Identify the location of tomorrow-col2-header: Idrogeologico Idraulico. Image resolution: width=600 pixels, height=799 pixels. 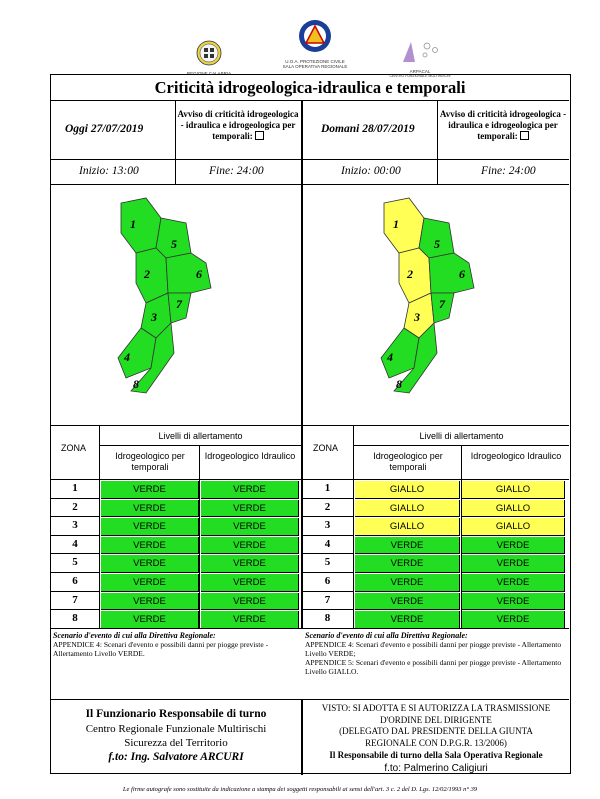
(516, 456).